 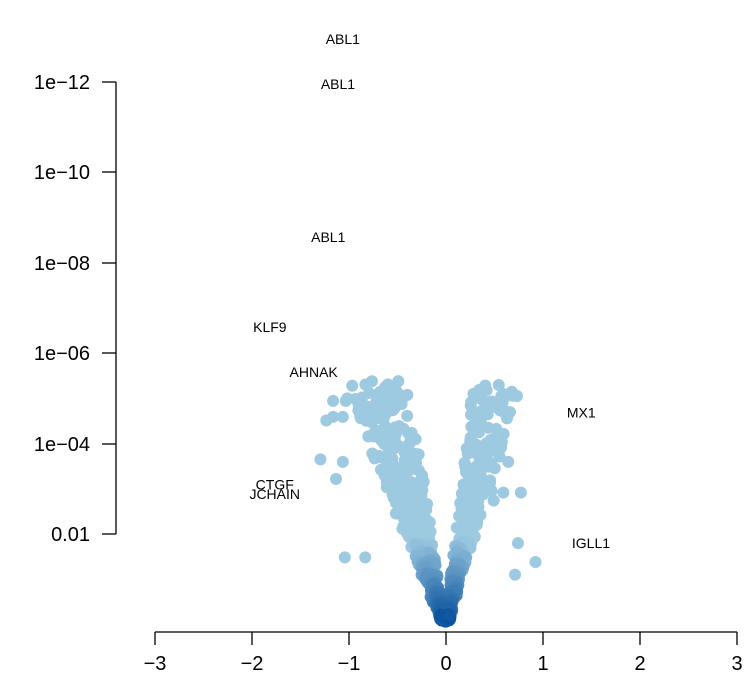 I want to click on x-tick-label: 3, so click(x=736, y=664).